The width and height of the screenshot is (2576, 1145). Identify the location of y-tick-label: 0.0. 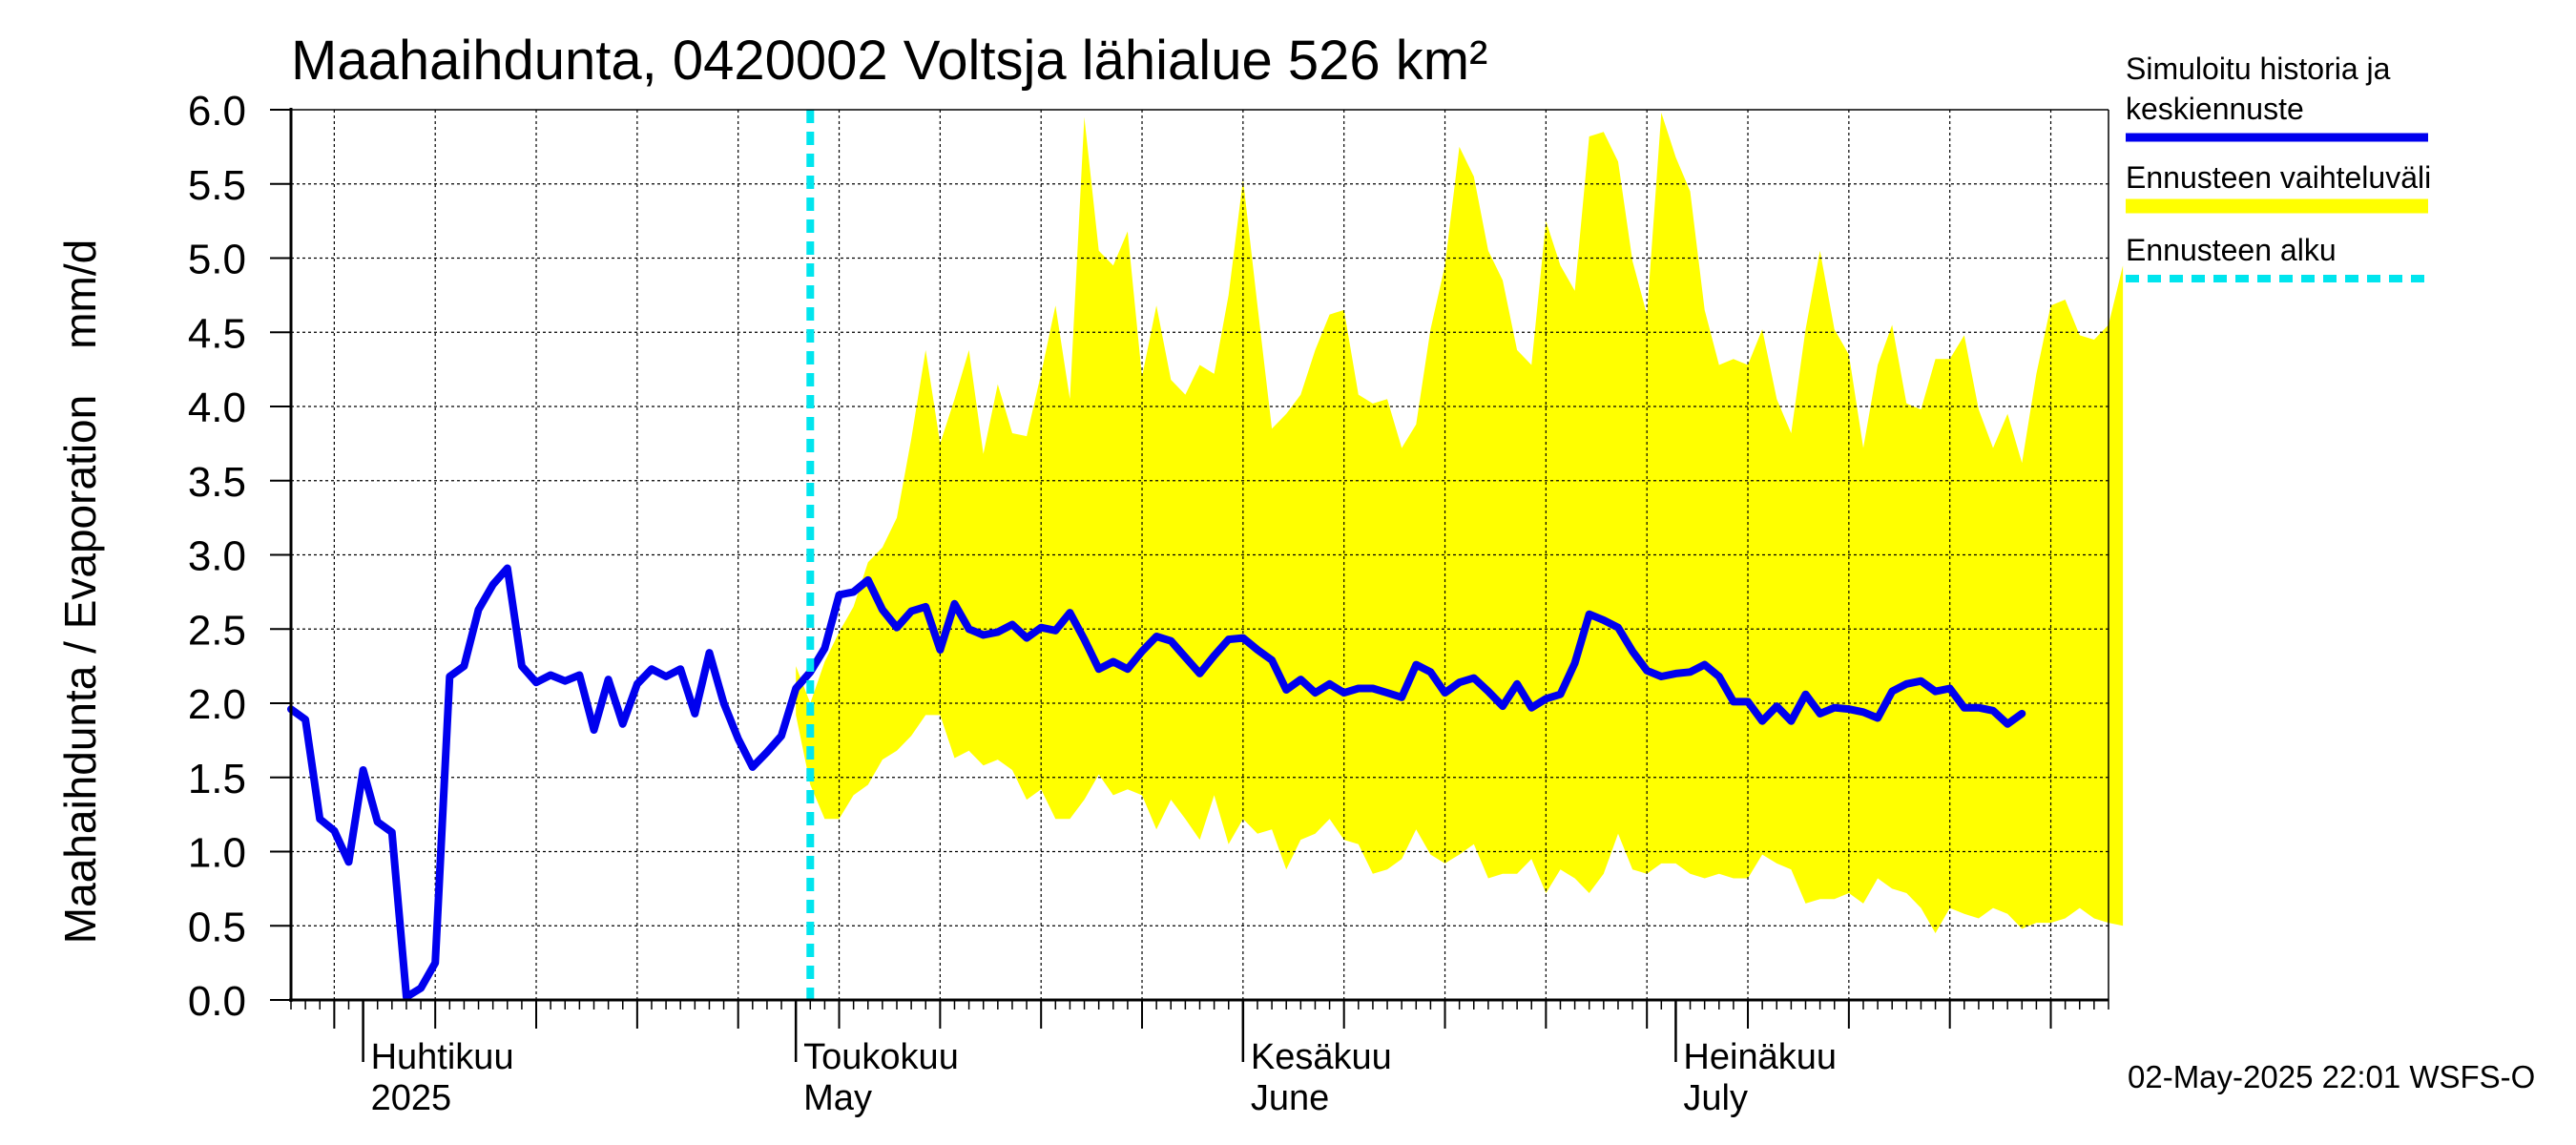
(217, 1001).